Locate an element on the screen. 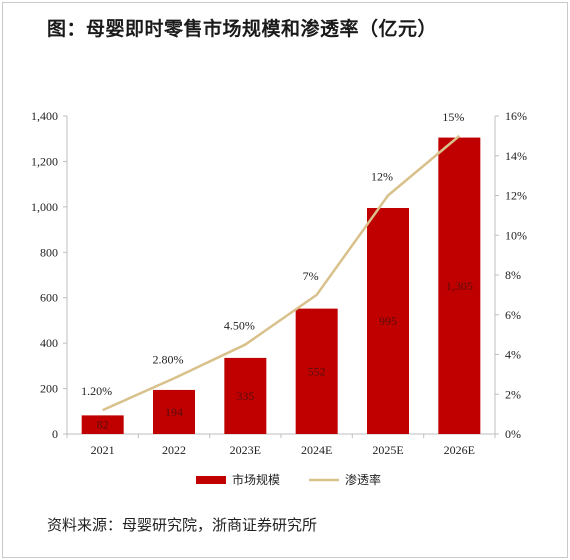 Image resolution: width=570 pixels, height=560 pixels. bar-value-label: 1,305 is located at coordinates (459, 286).